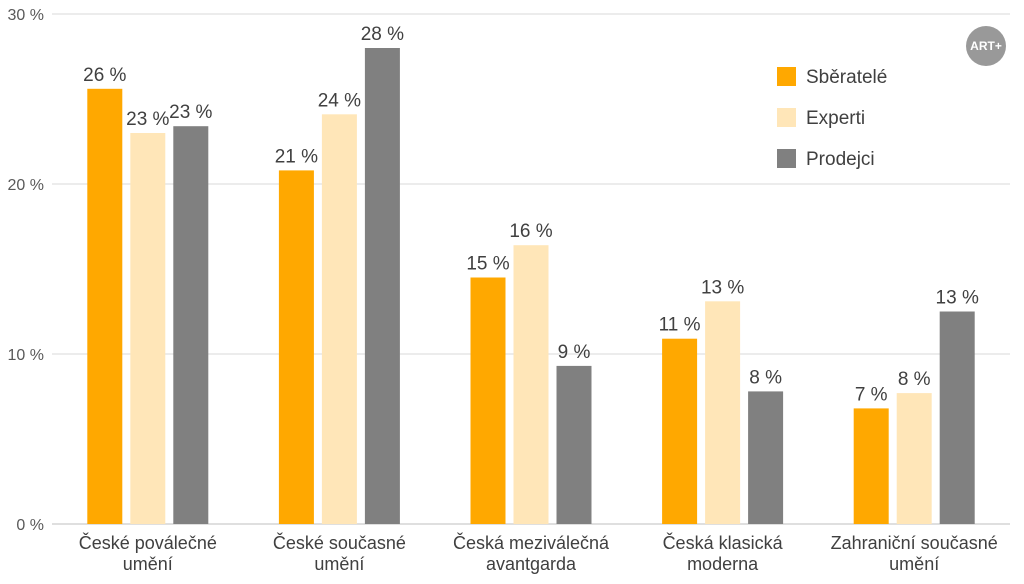 This screenshot has height=584, width=1024. What do you see at coordinates (382, 34) in the screenshot?
I see `data-label: 28 %` at bounding box center [382, 34].